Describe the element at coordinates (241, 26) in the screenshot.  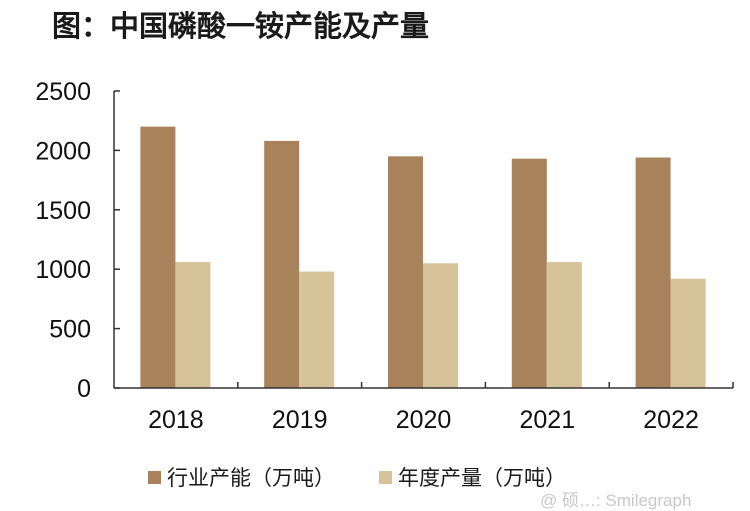
I see `chart-title: 图：中国磷酸一铵产能及产量` at that location.